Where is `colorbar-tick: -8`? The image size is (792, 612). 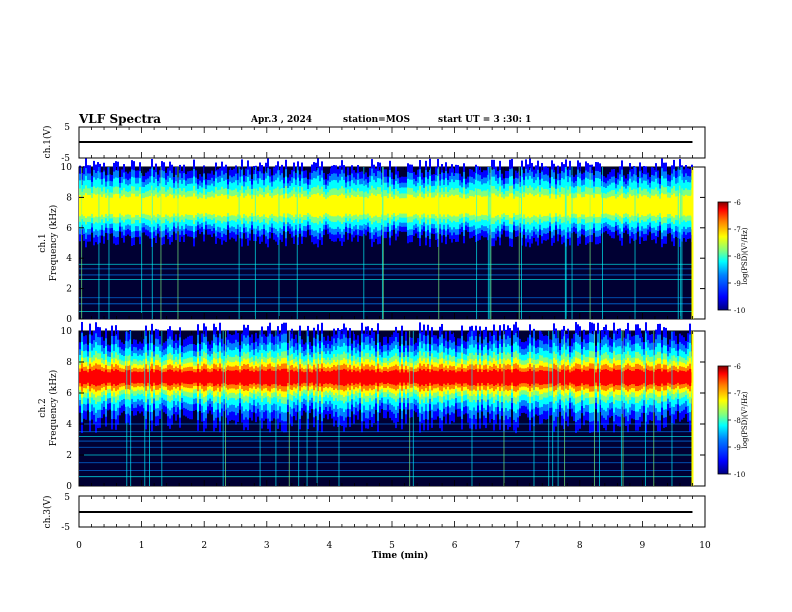
colorbar-tick: -8 is located at coordinates (737, 421).